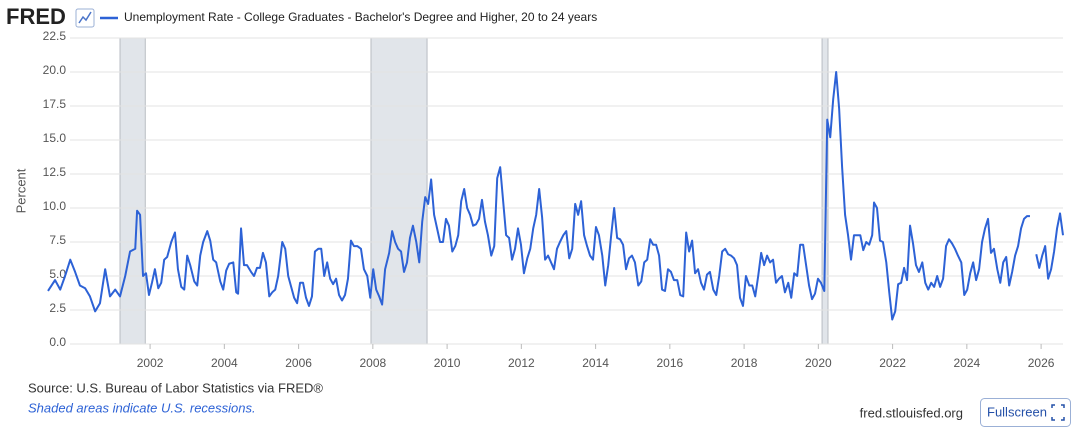  Describe the element at coordinates (36, 16) in the screenshot. I see `logo: FRED` at that location.